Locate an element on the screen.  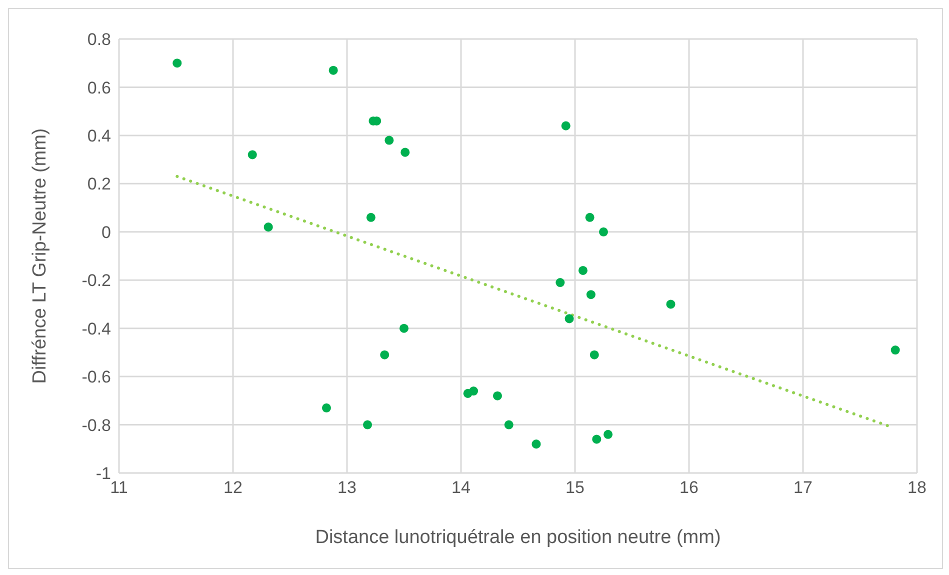
y-tick-label: -0.8 is located at coordinates (96, 425).